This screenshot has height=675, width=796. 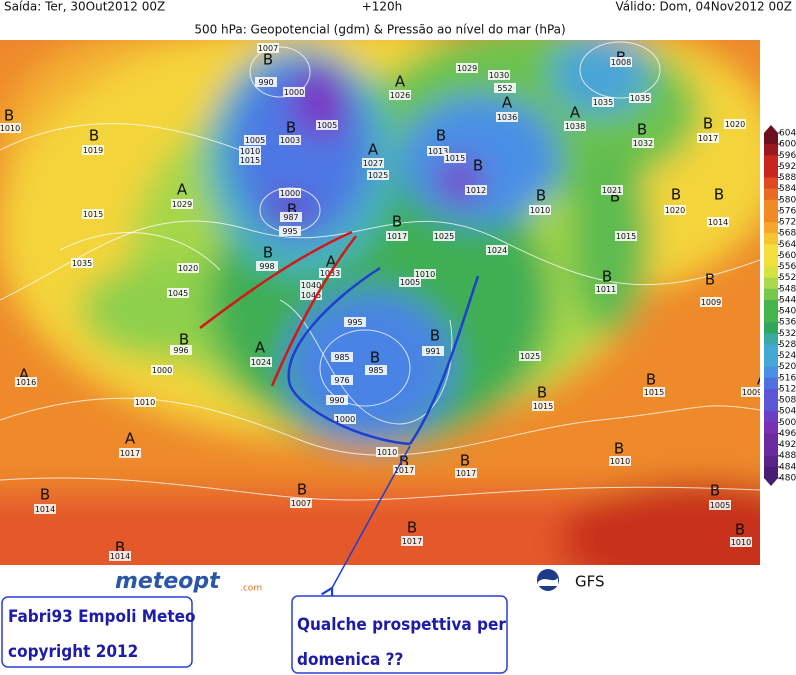 I want to click on isobar-label: 1021, so click(x=612, y=190).